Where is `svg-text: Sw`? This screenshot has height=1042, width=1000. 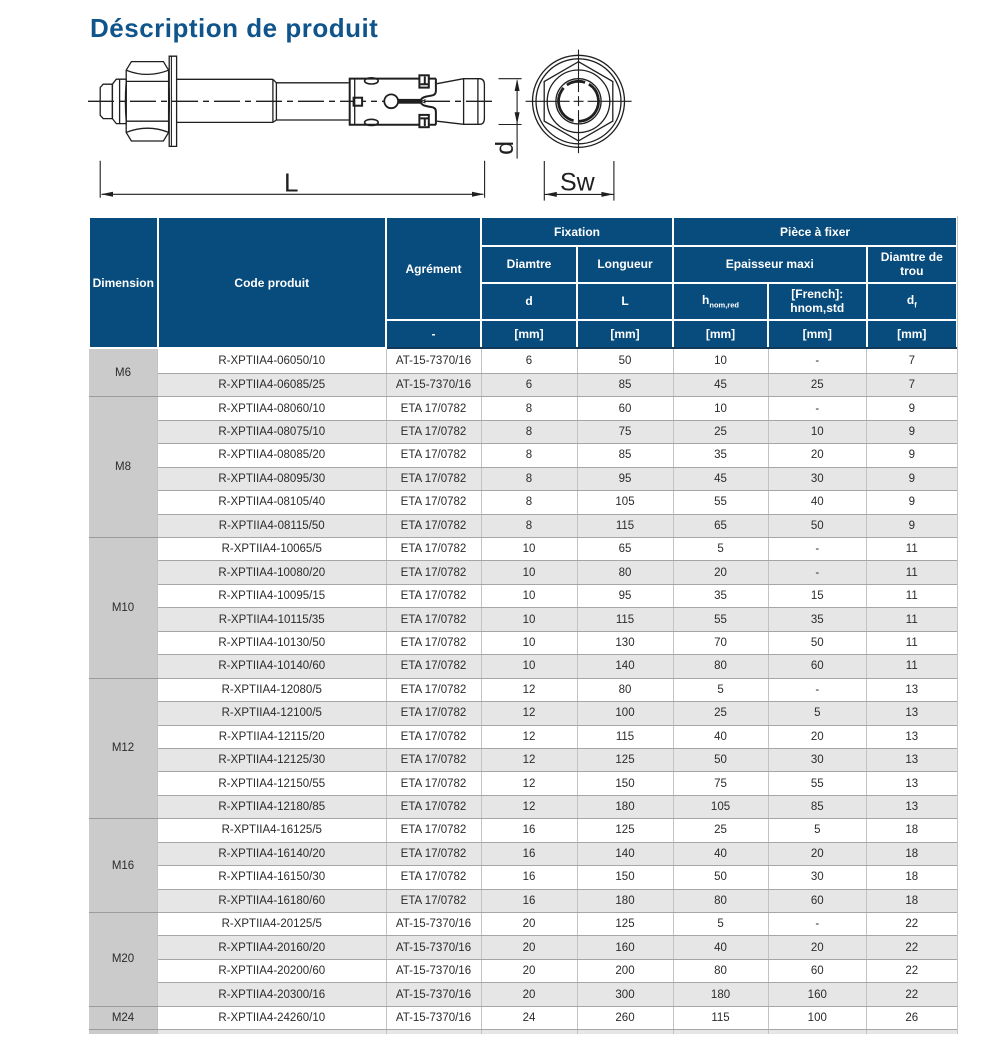
svg-text: Sw is located at coordinates (578, 183).